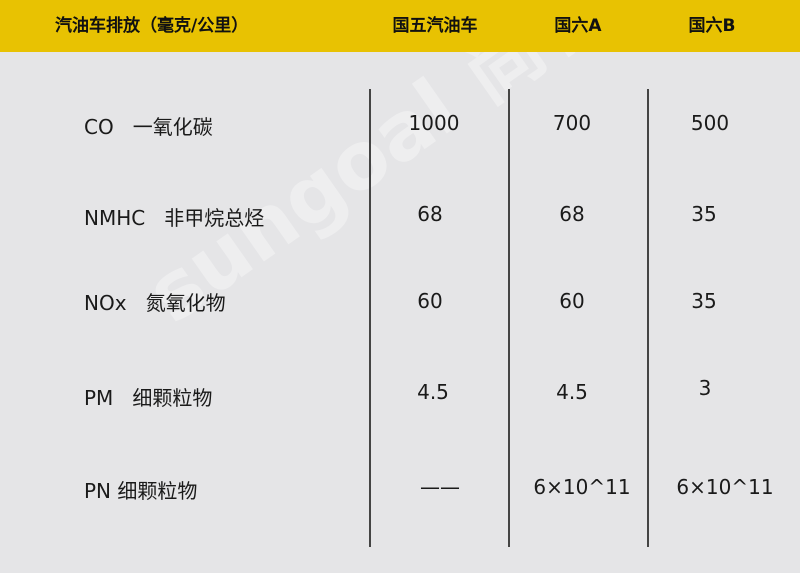 This screenshot has width=800, height=573. I want to click on row-label: PM 细颗粒物, so click(148, 398).